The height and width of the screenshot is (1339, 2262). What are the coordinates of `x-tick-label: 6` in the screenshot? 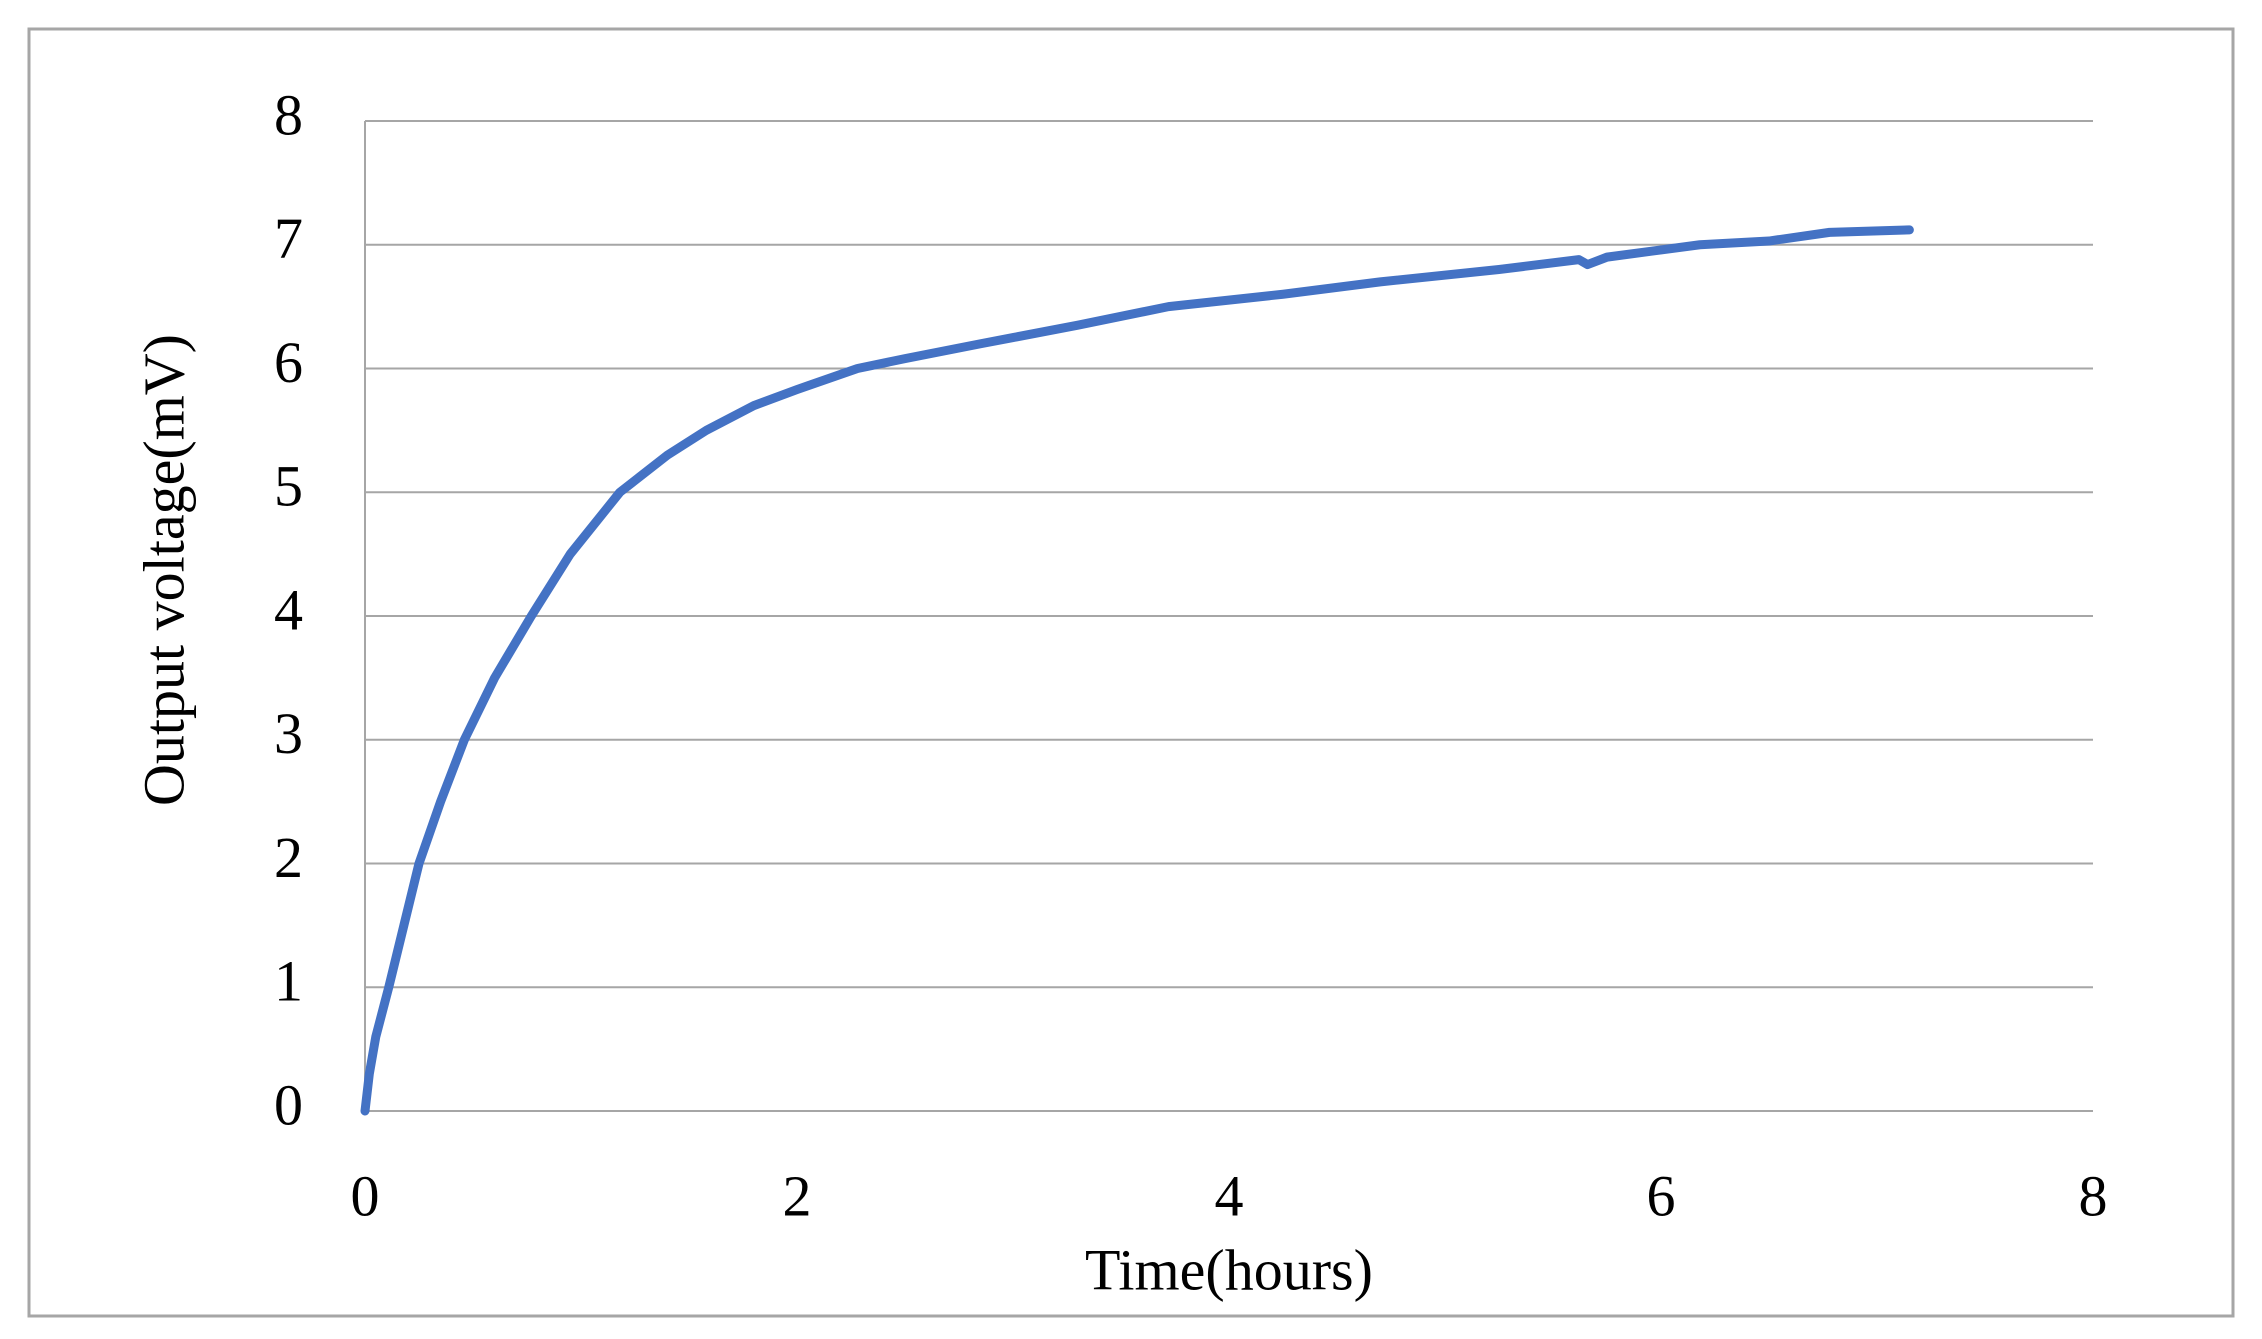 It's located at (1661, 1195).